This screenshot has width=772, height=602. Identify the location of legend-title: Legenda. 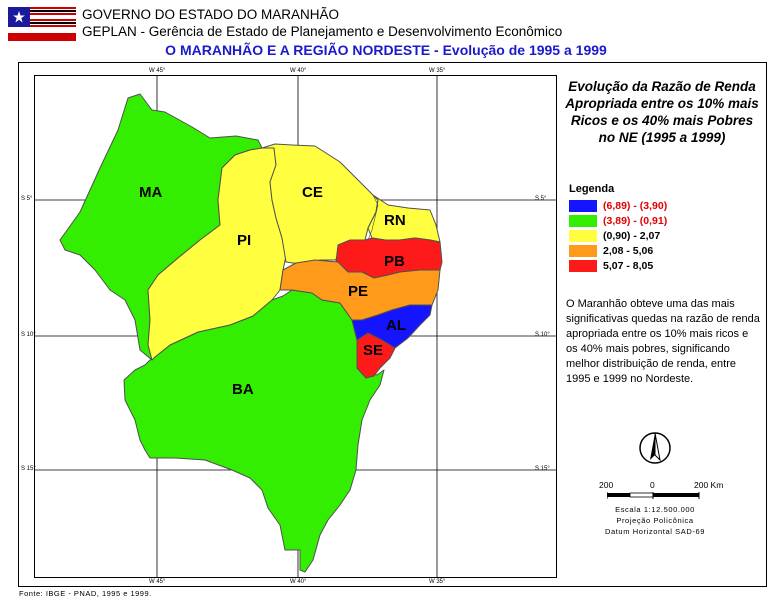
(592, 189).